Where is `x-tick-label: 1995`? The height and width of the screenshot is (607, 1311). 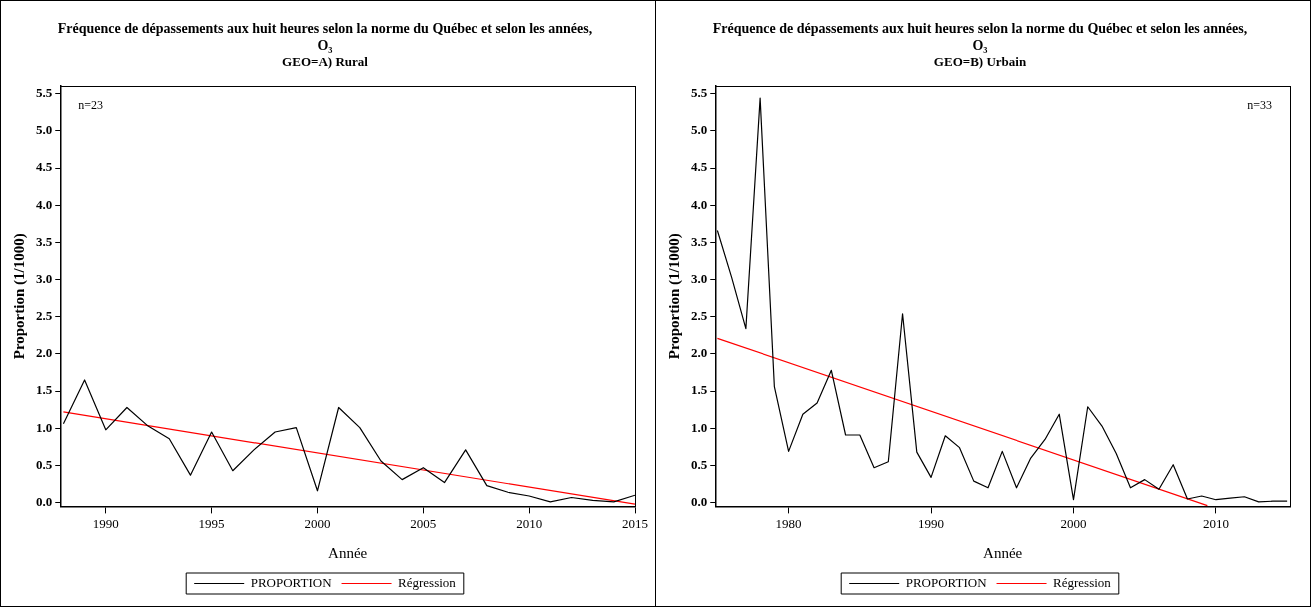 x-tick-label: 1995 is located at coordinates (211, 523).